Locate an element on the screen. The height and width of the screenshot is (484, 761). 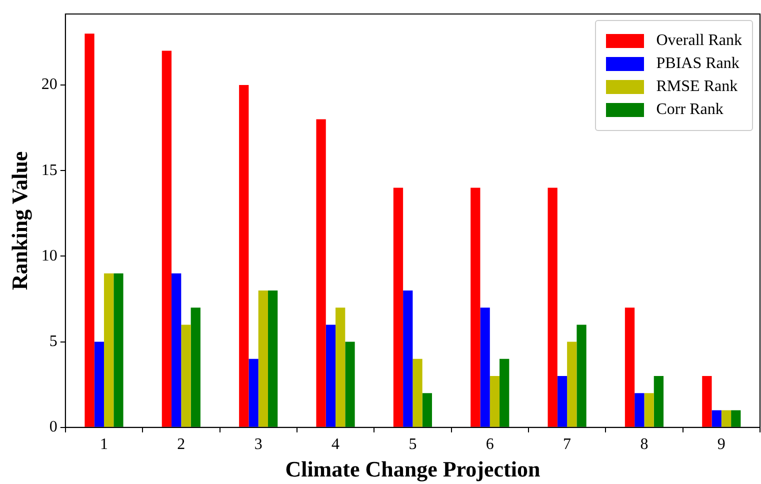
y-tick-label: 15 is located at coordinates (49, 170).